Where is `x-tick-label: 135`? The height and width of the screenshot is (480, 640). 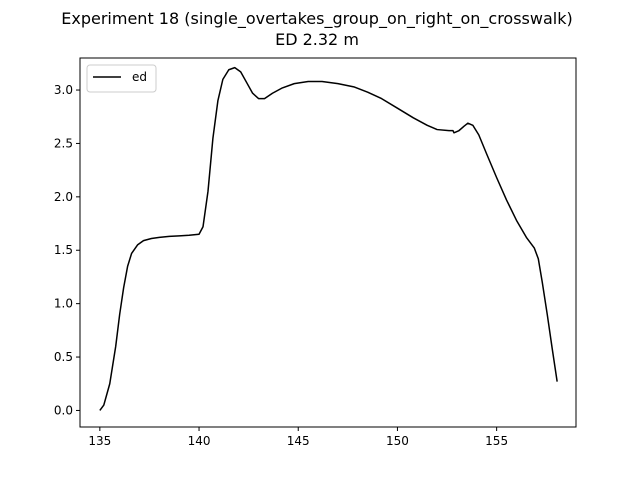
x-tick-label: 135 is located at coordinates (99, 441).